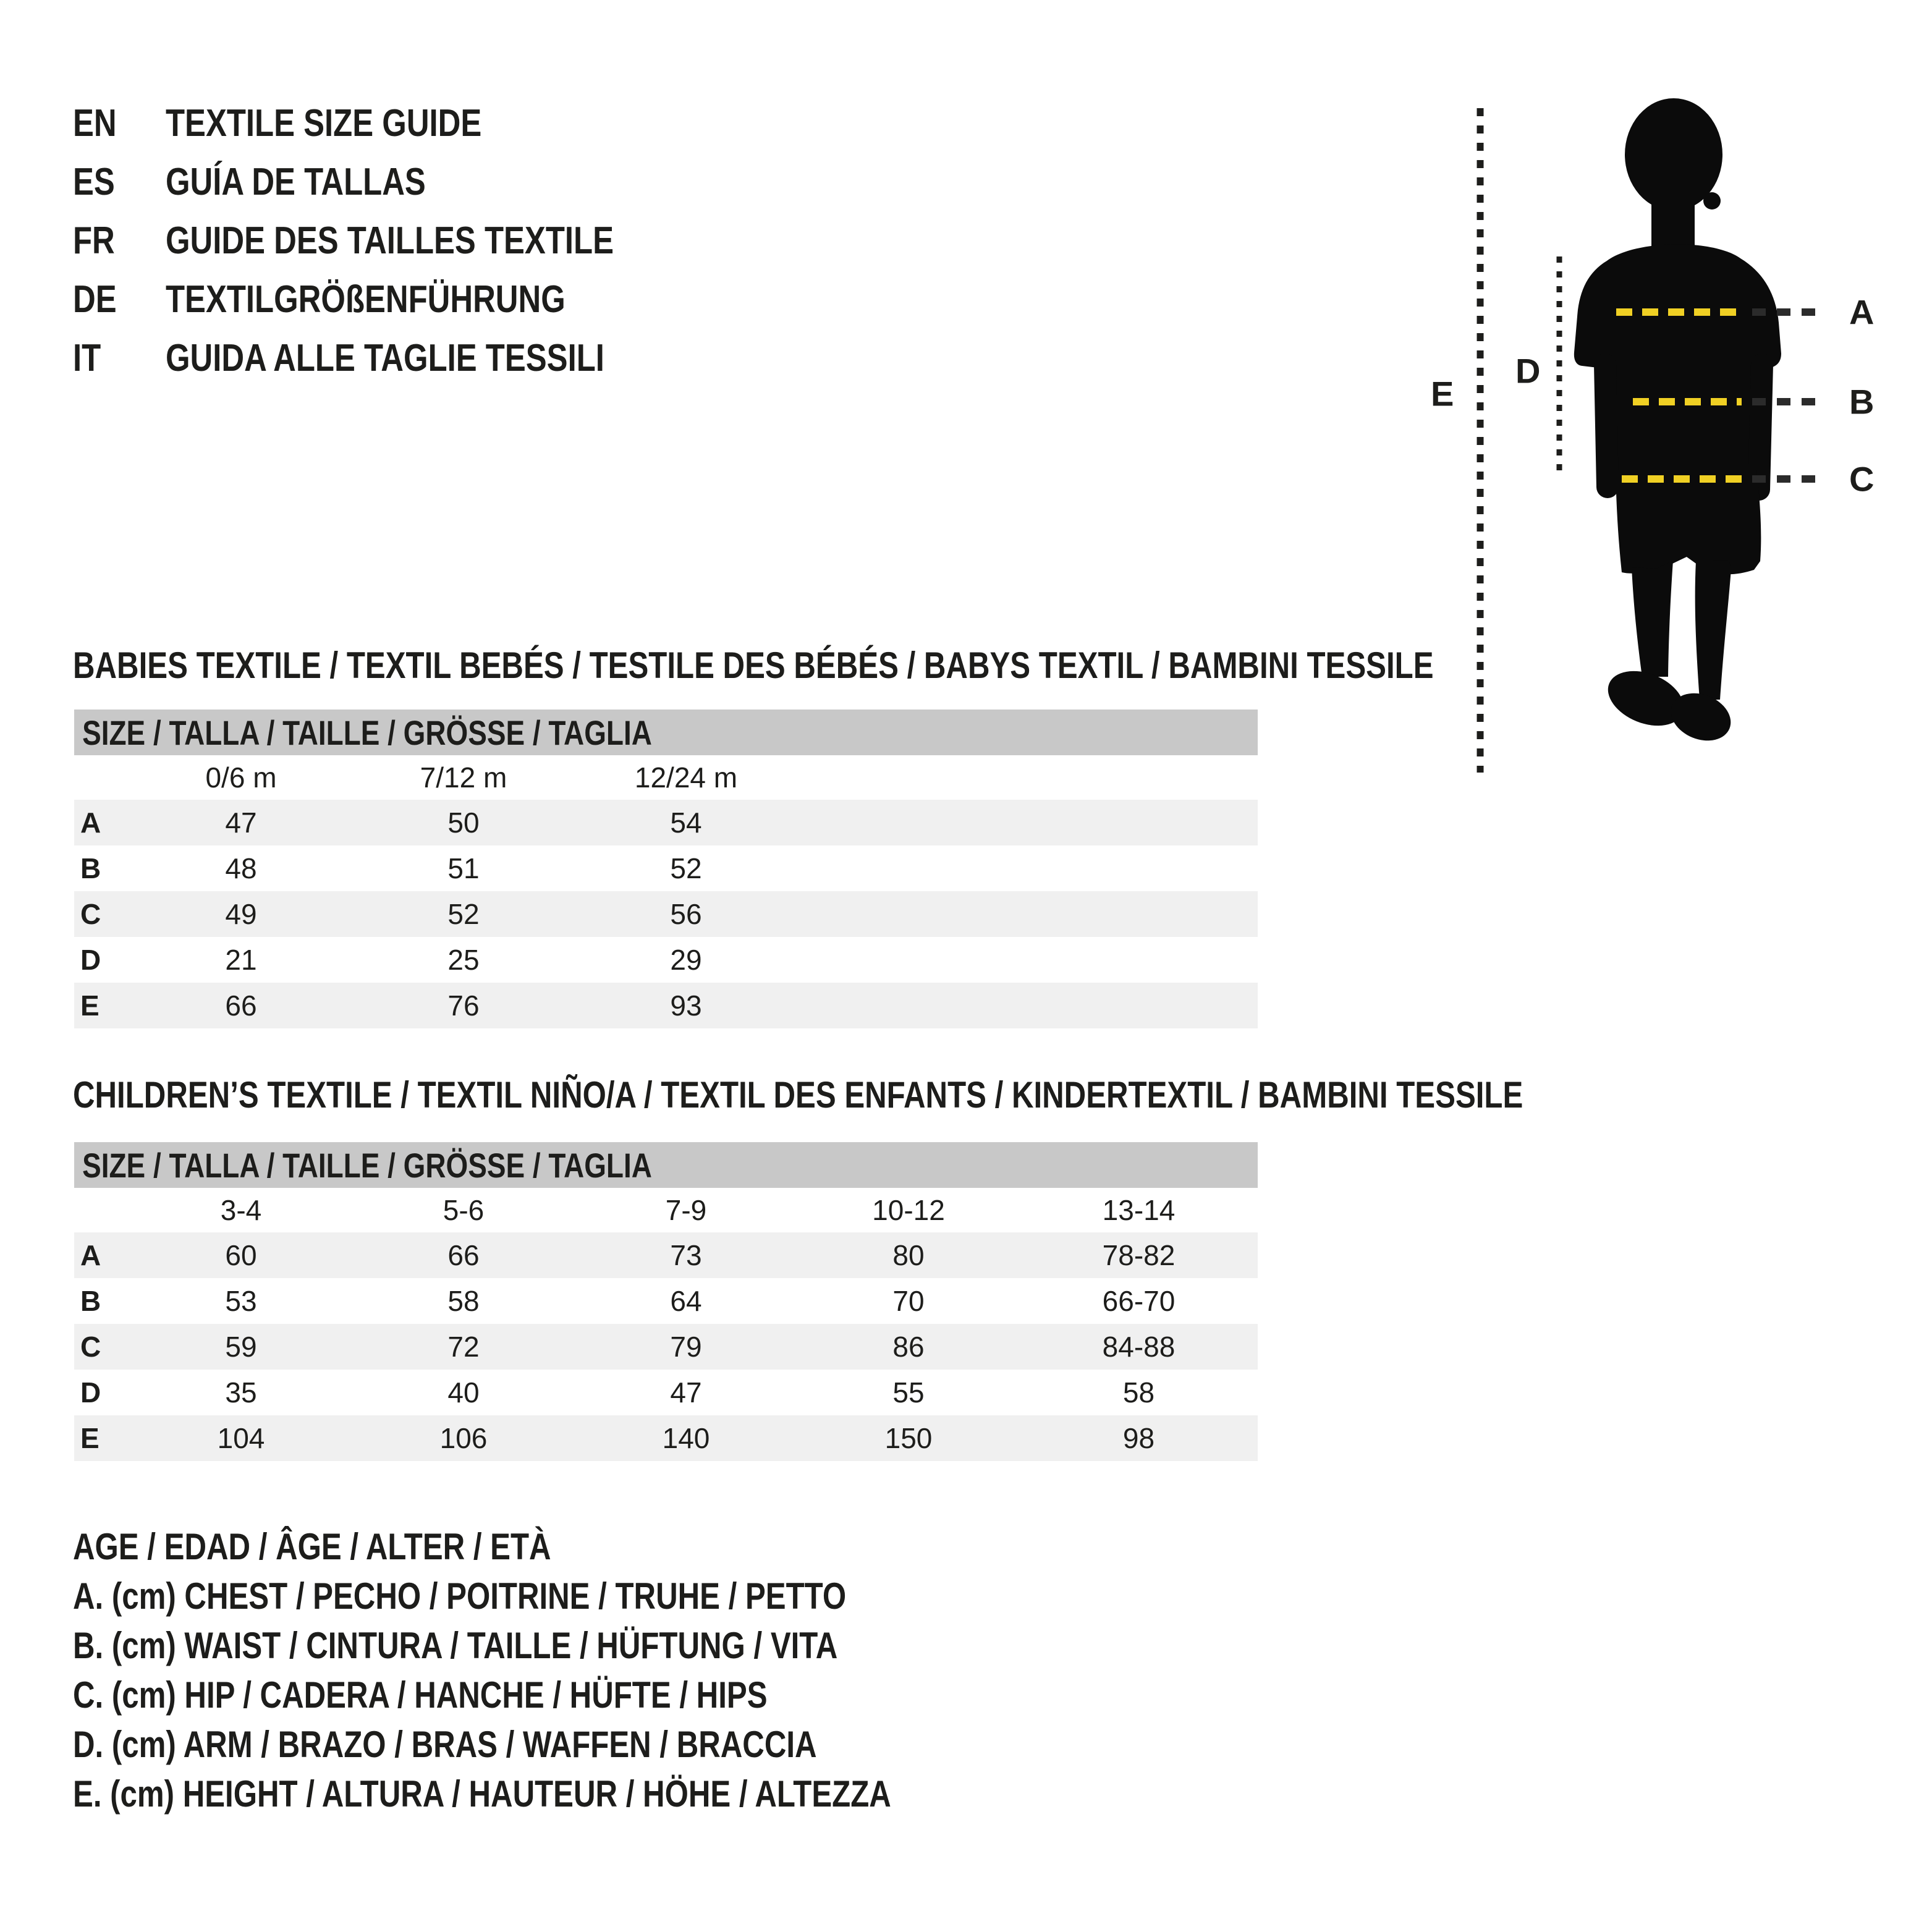  What do you see at coordinates (1138, 1438) in the screenshot?
I see `table-cell: 98` at bounding box center [1138, 1438].